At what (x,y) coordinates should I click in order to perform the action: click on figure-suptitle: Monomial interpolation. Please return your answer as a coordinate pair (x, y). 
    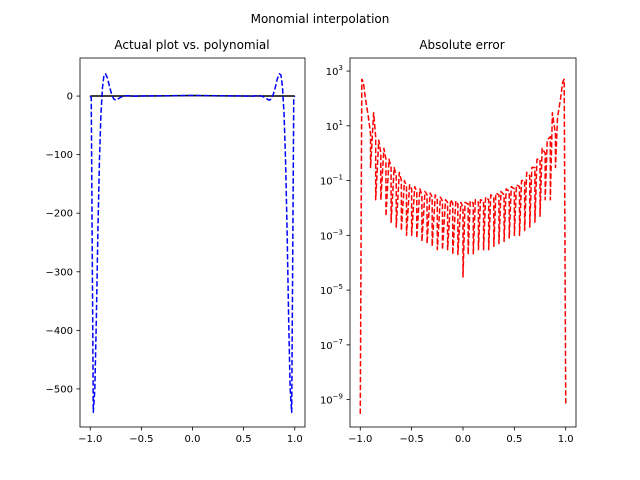
    Looking at the image, I should click on (320, 19).